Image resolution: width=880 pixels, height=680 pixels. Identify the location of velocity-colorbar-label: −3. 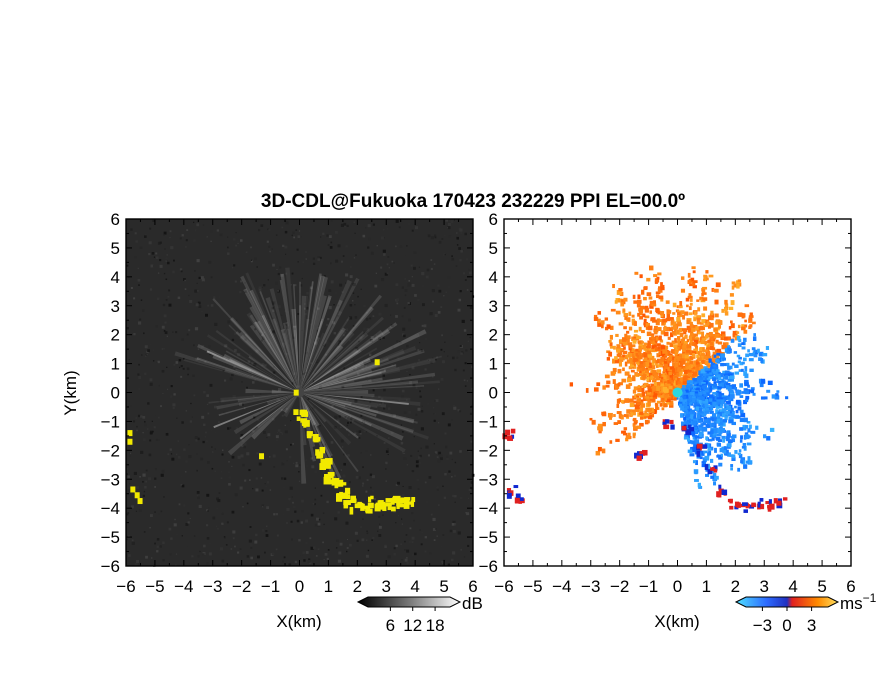
(762, 625).